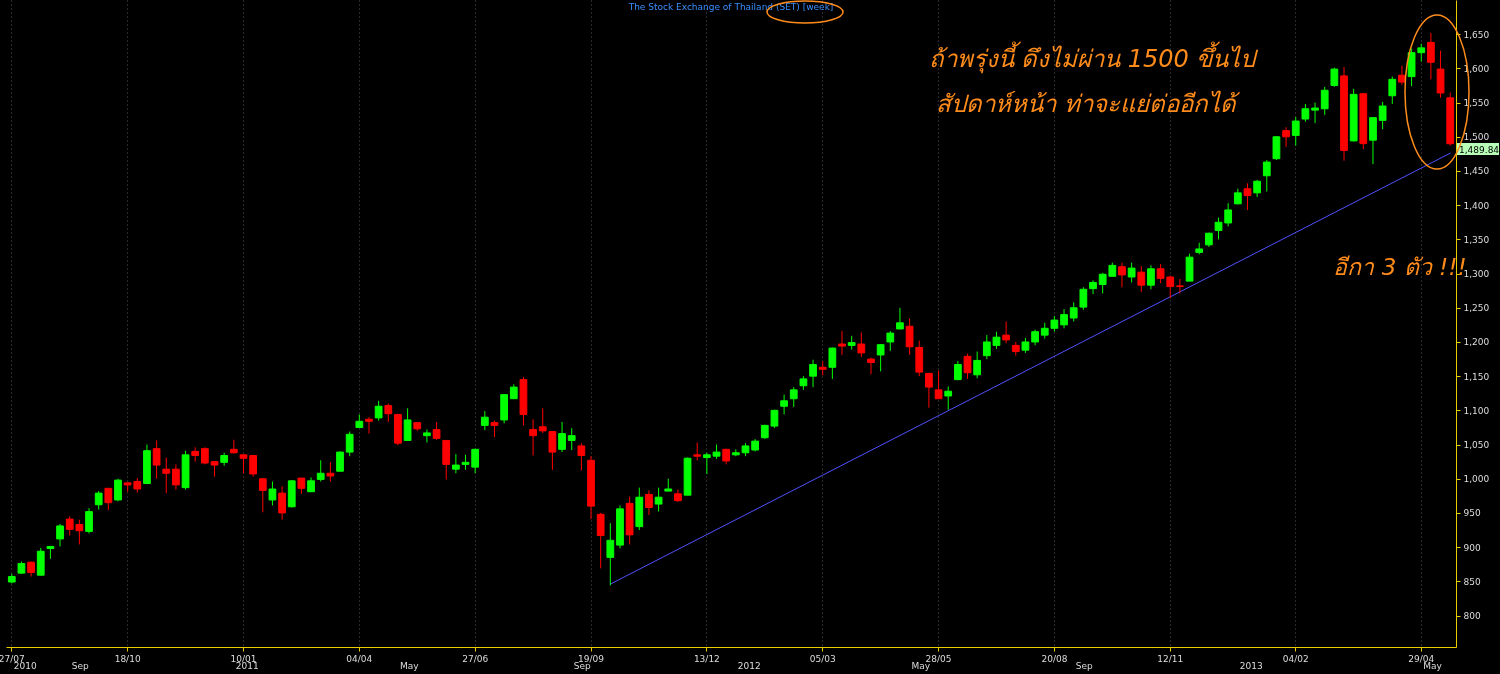  I want to click on x-tick-label: 27/06, so click(475, 658).